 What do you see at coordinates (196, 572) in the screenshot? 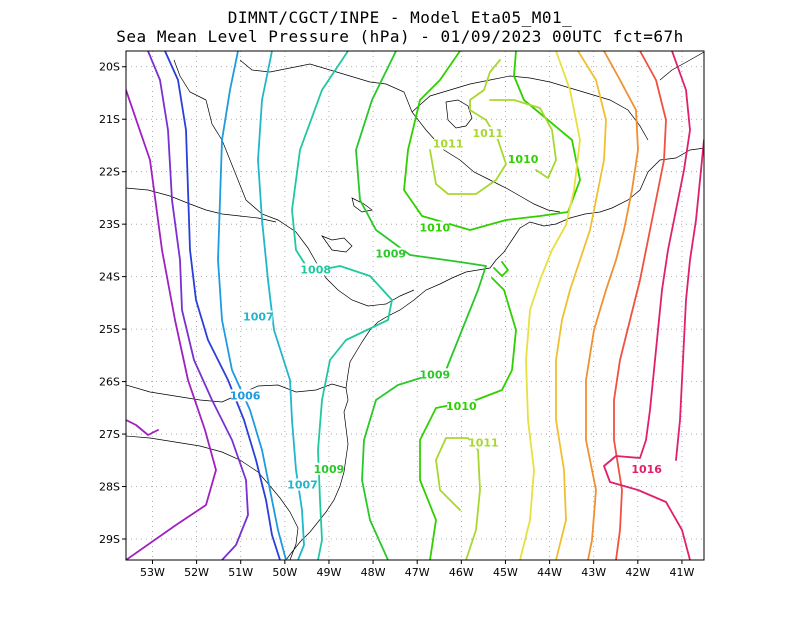
I see `lon-tick-label: 52W` at bounding box center [196, 572].